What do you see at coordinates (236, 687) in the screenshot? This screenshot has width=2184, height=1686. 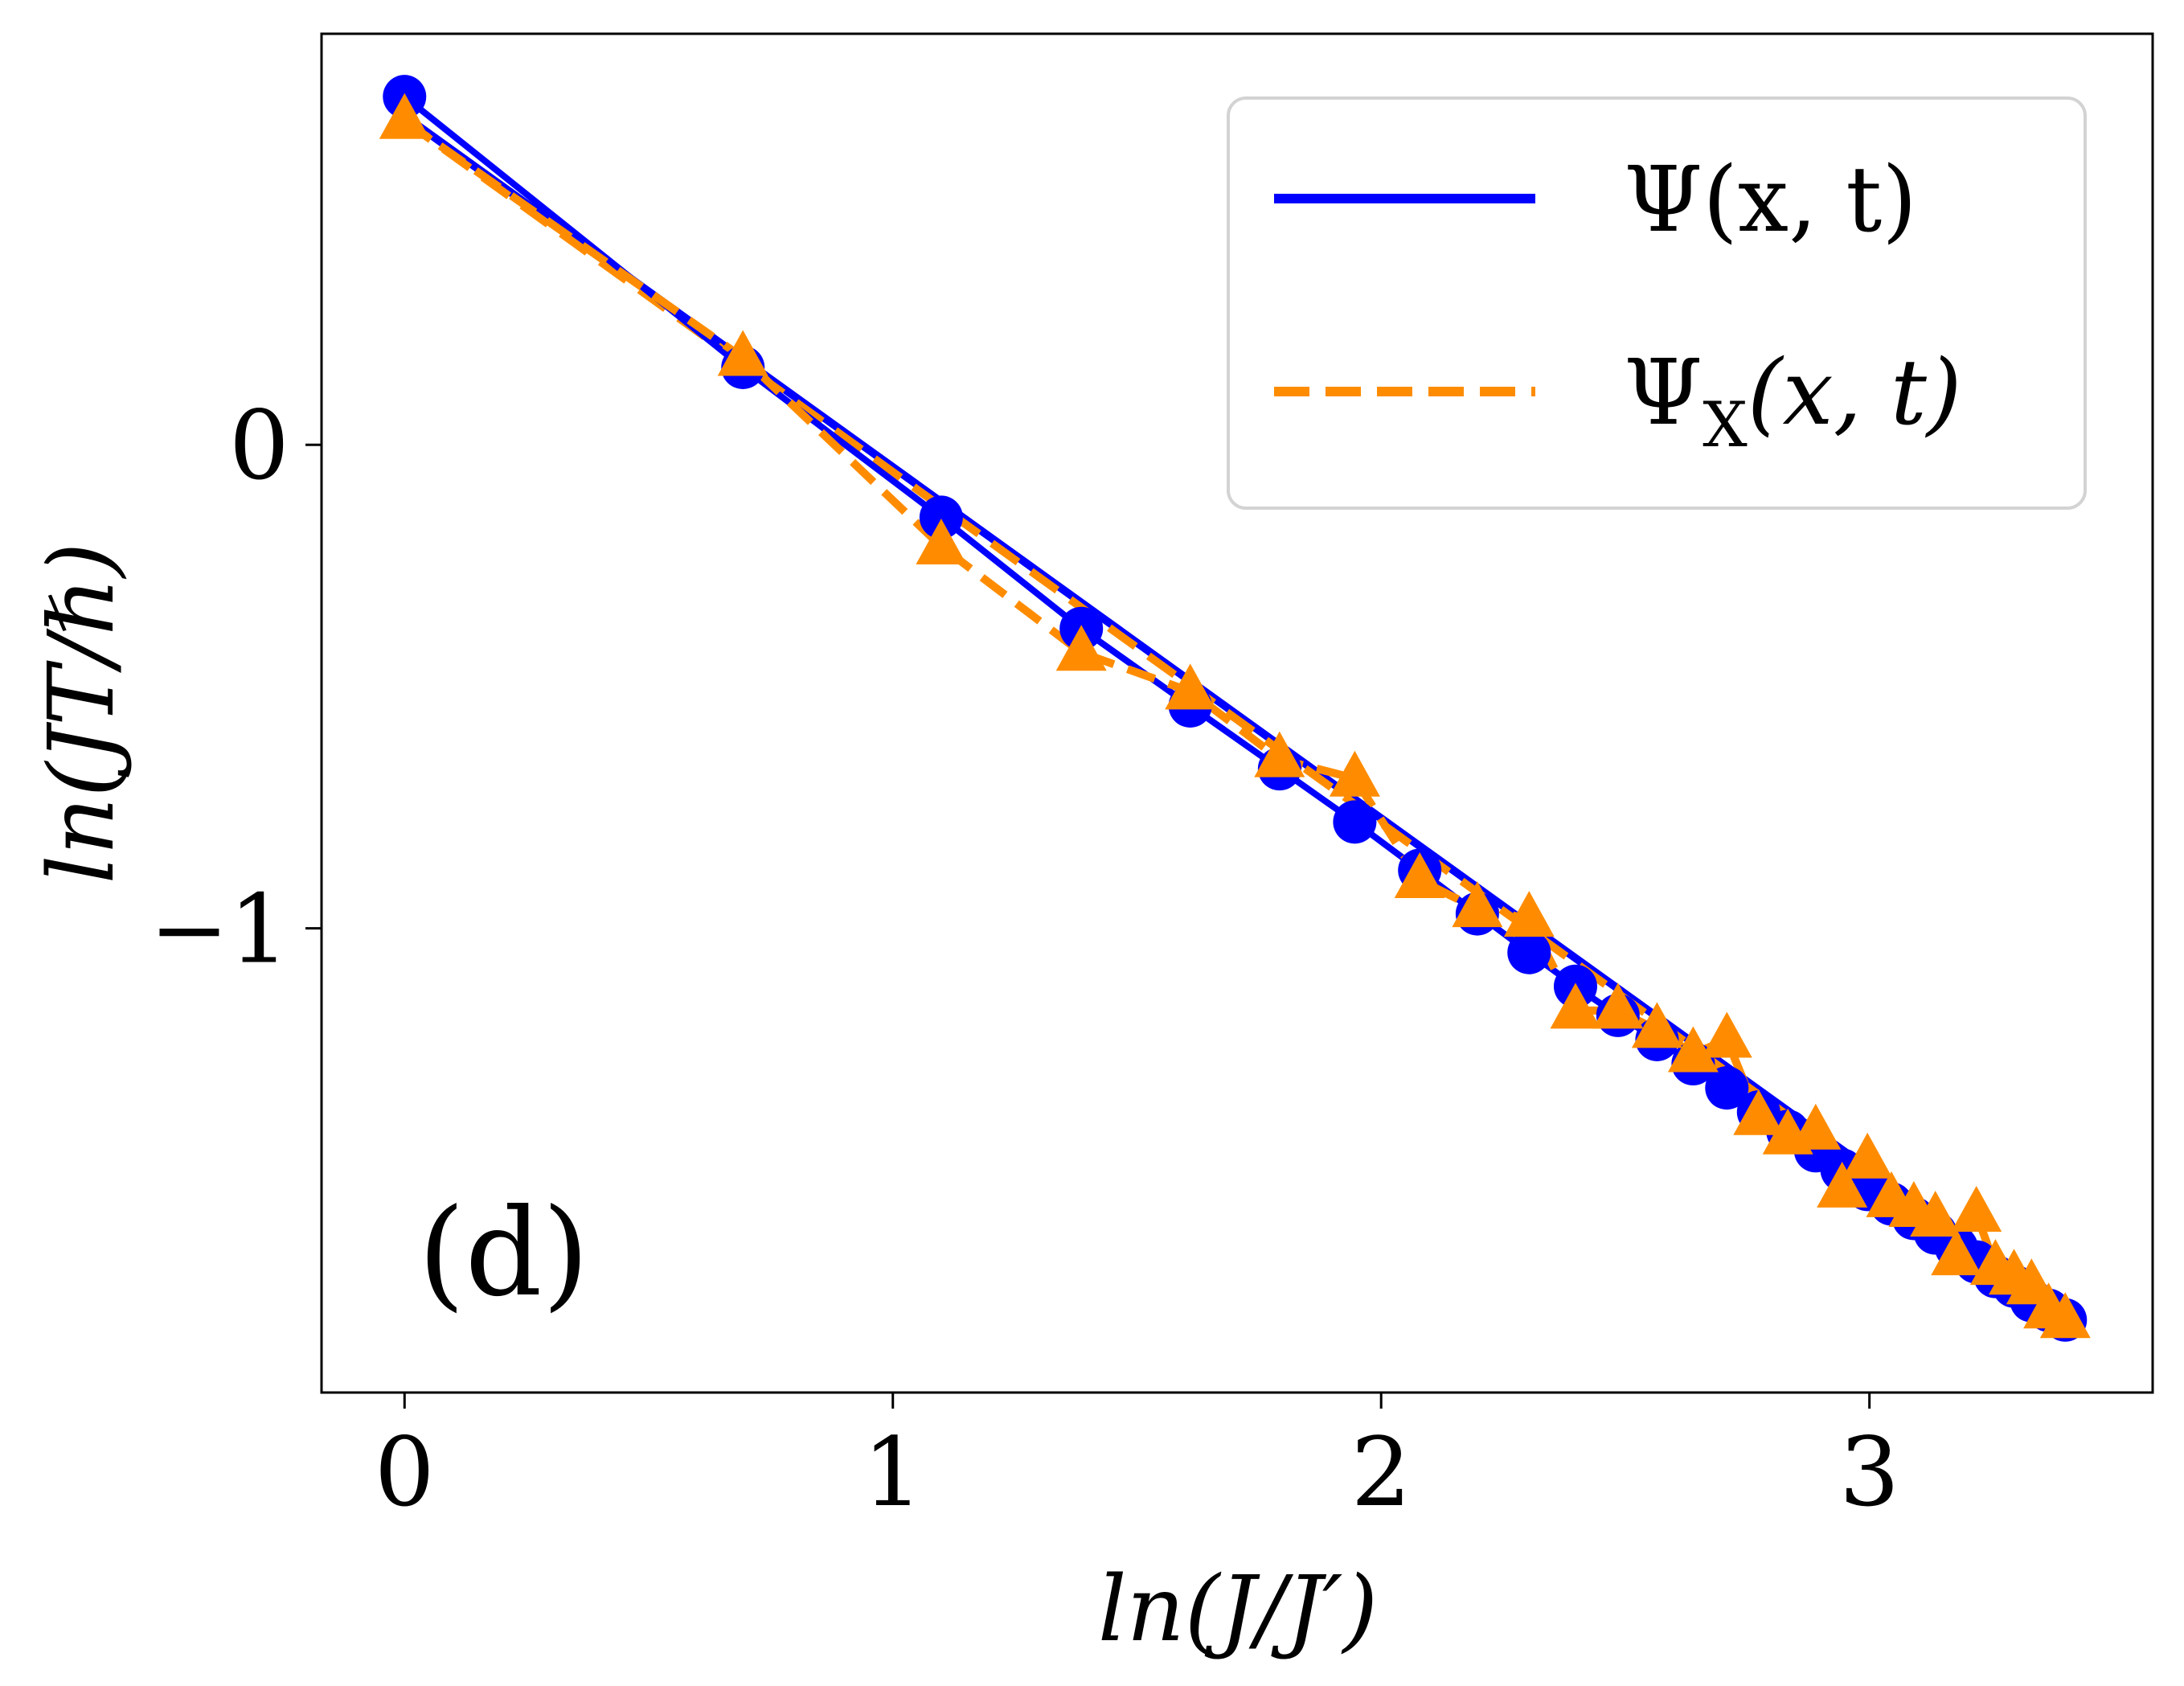 I see `y-axis-ticks: 0 −1` at bounding box center [236, 687].